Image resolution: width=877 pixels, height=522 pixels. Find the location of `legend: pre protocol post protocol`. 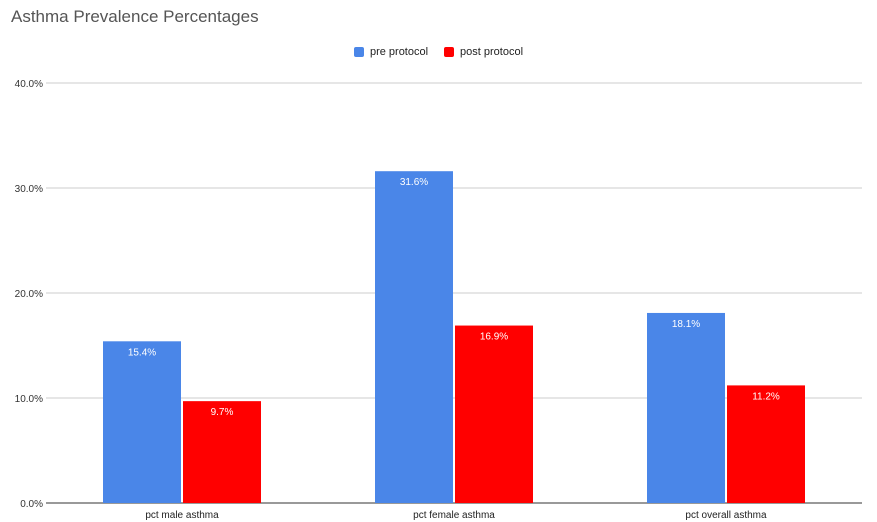

legend: pre protocol post protocol is located at coordinates (438, 52).